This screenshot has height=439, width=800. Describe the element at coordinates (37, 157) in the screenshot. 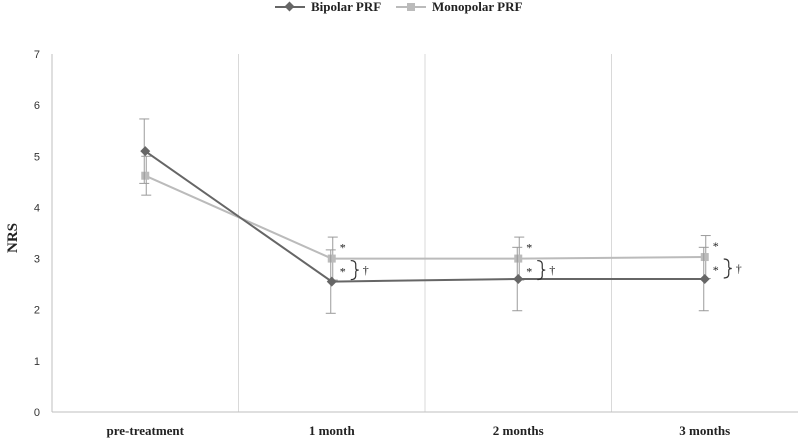

I see `y-tick-label: 5` at that location.